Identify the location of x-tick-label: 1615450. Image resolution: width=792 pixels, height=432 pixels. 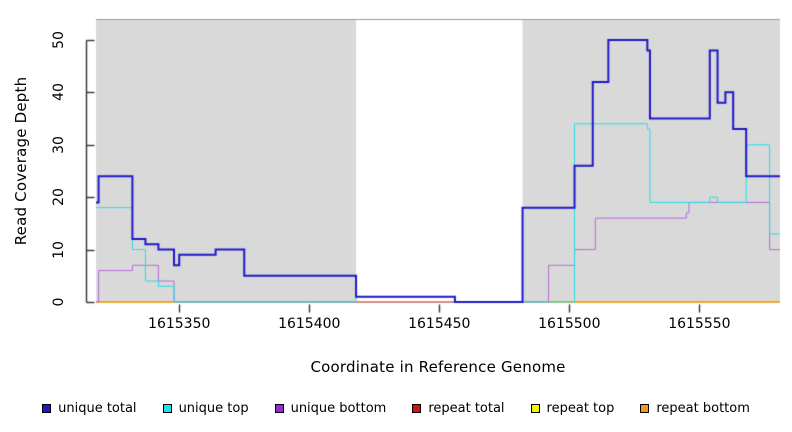
(439, 324).